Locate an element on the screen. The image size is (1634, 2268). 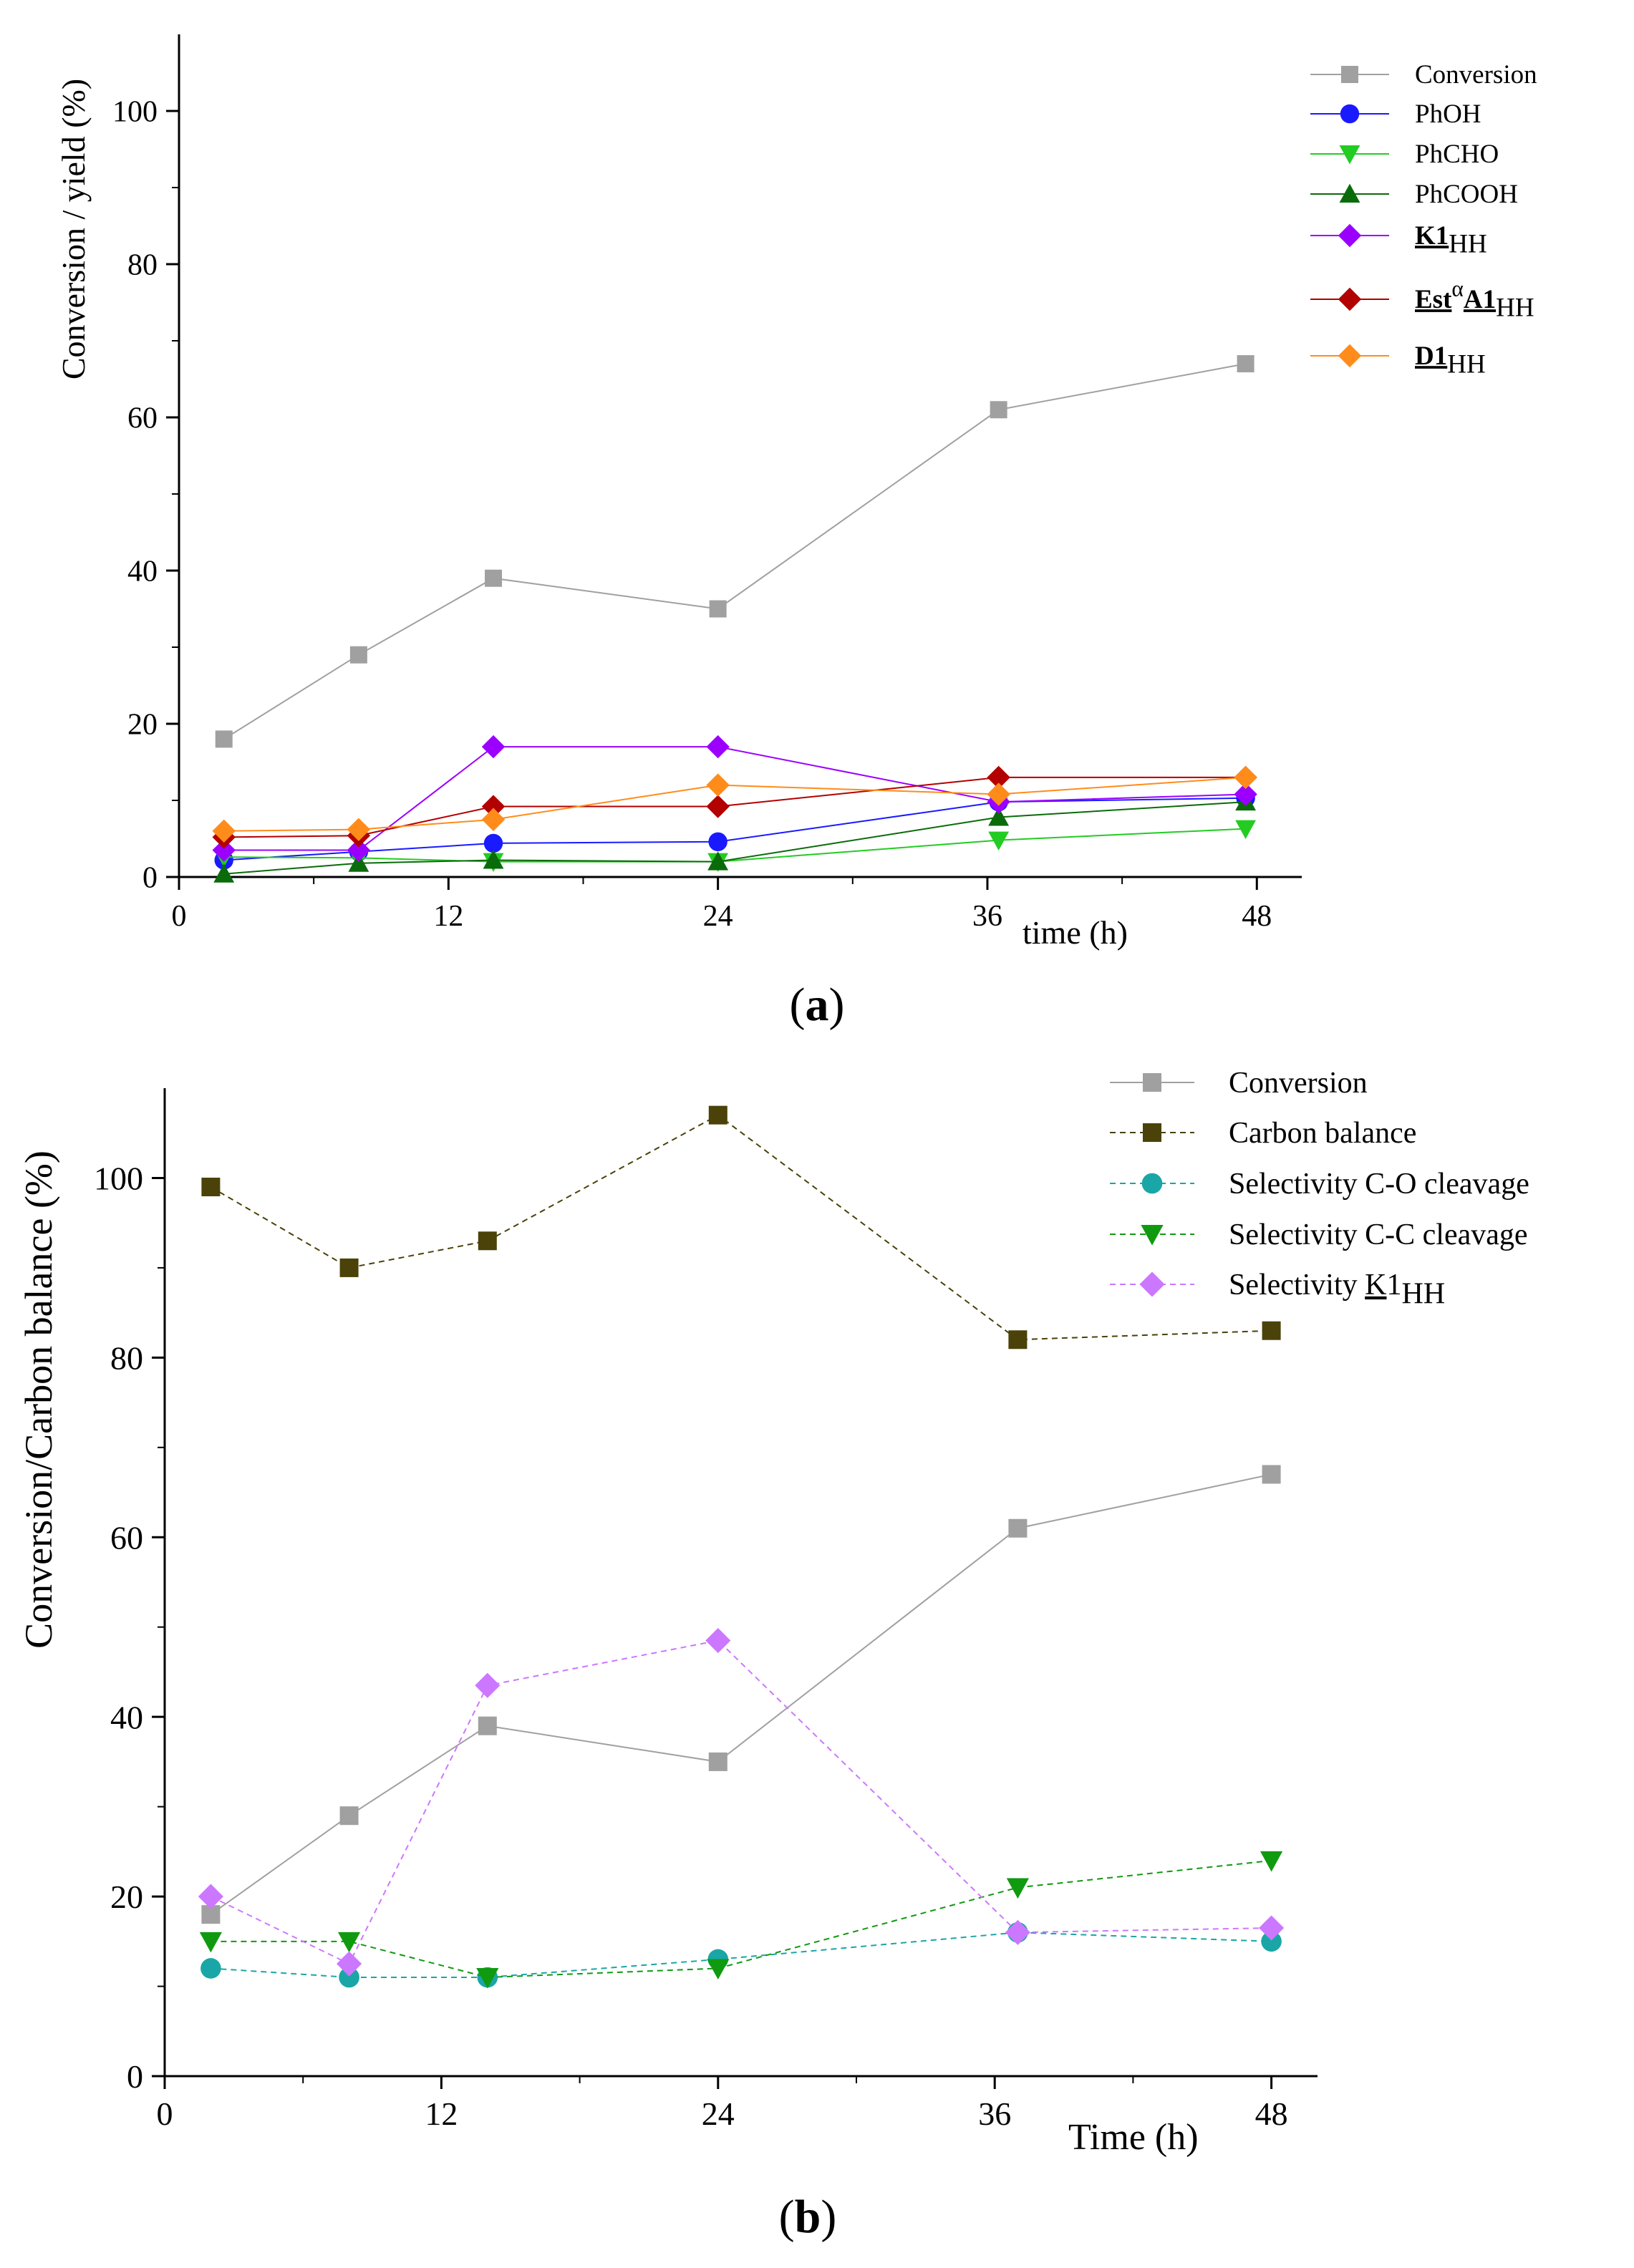
legend-text-main: PhCOOH is located at coordinates (1466, 194).